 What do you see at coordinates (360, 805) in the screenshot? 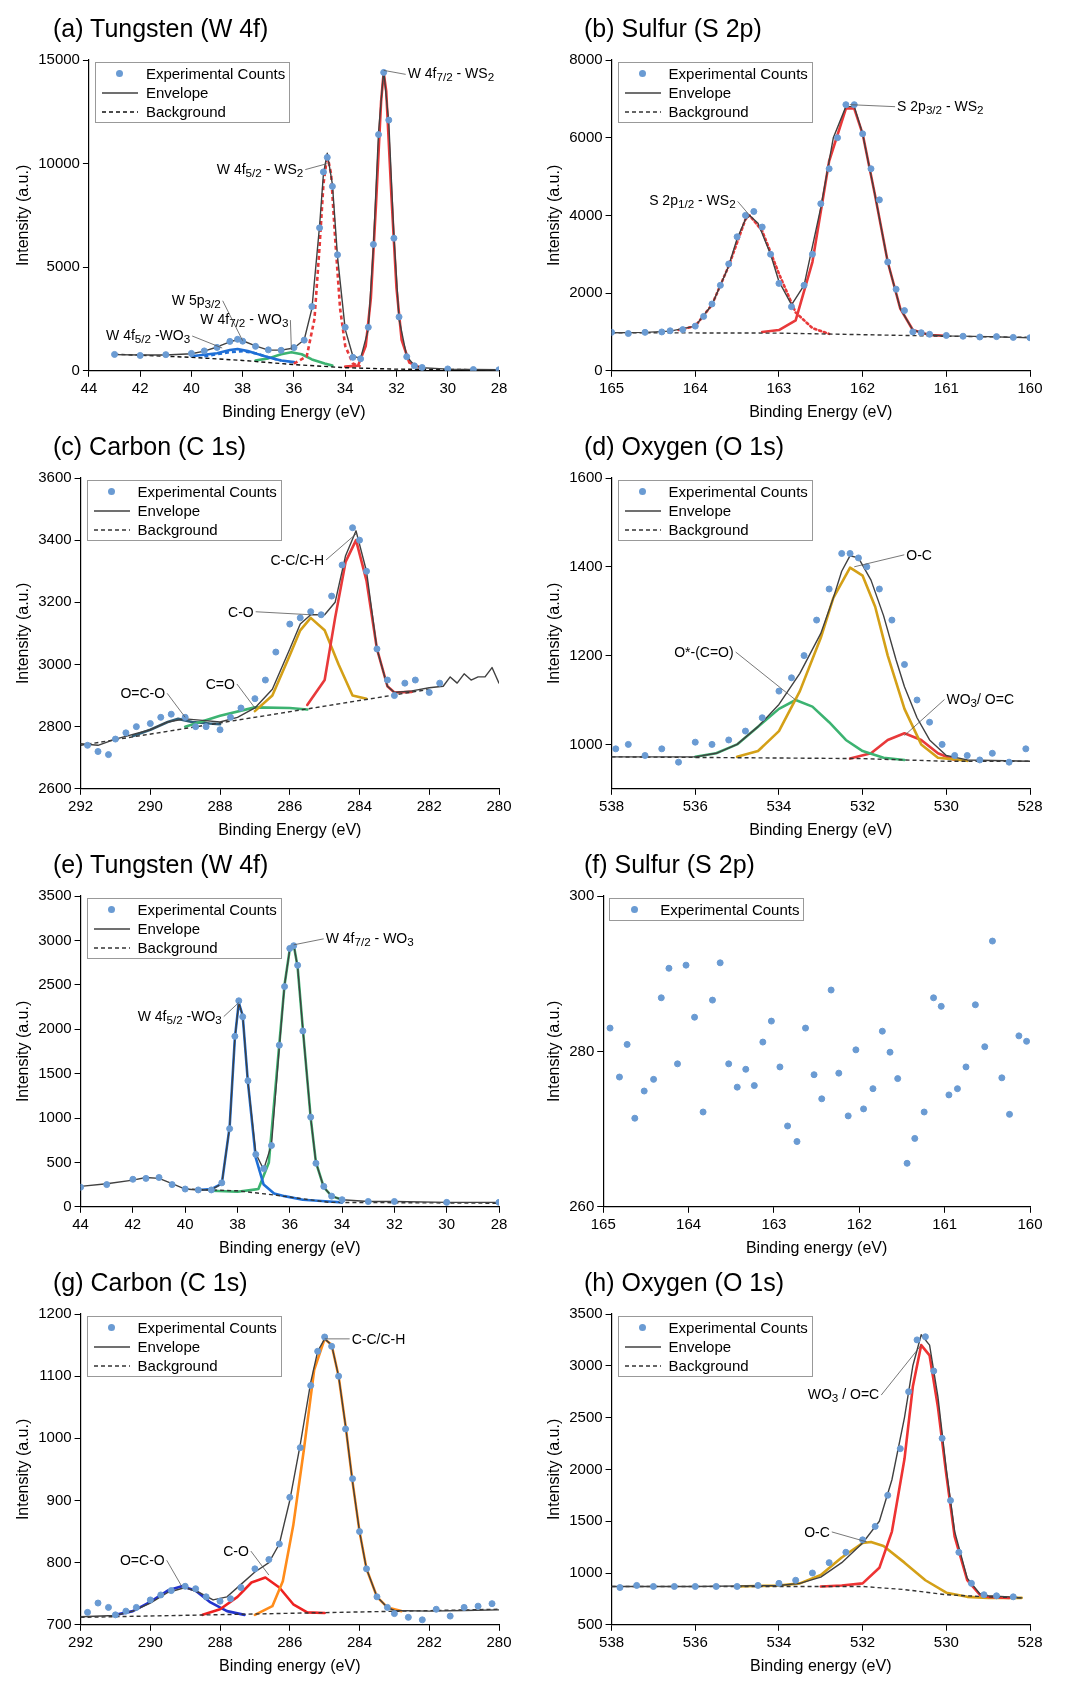
I see `x-tick-label: 284` at bounding box center [360, 805].